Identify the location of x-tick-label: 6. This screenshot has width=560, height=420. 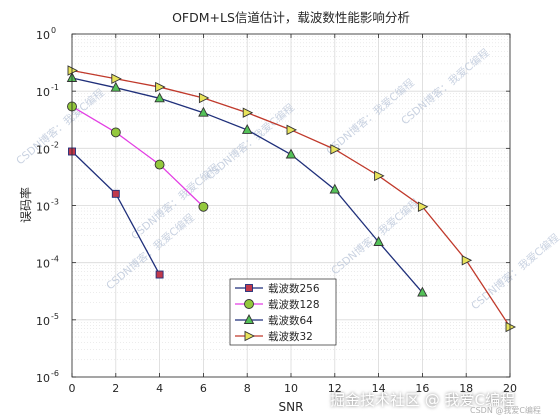
(203, 388).